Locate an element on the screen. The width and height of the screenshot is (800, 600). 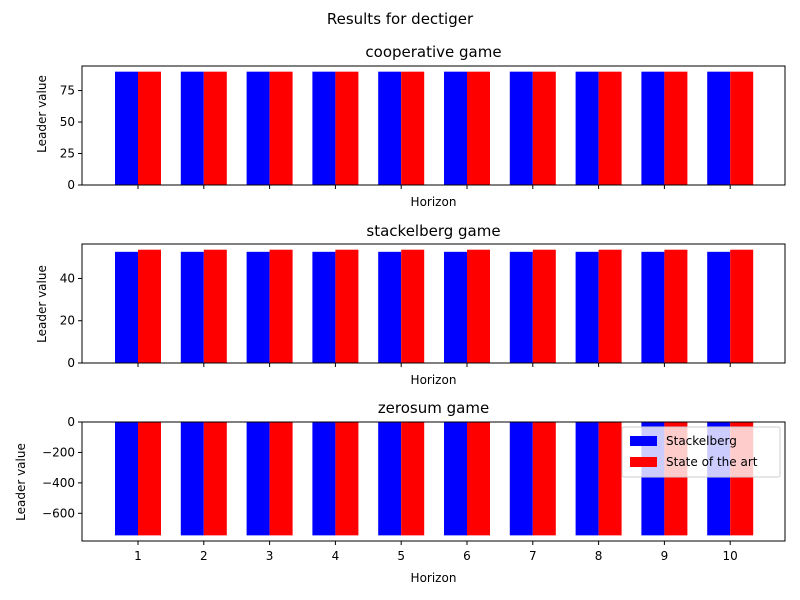
panel-2-title: stackelberg game is located at coordinates (433, 231).